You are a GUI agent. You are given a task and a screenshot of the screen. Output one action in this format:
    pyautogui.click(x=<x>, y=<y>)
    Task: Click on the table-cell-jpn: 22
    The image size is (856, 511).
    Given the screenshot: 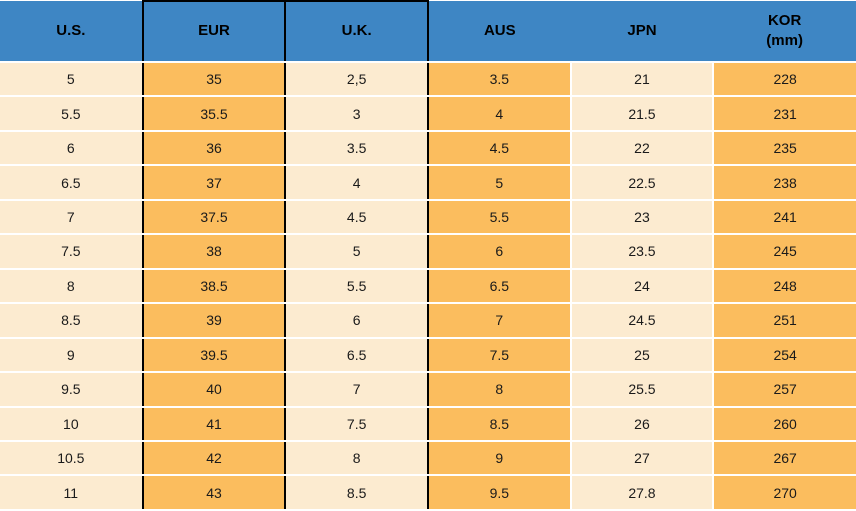 What is the action you would take?
    pyautogui.click(x=642, y=148)
    